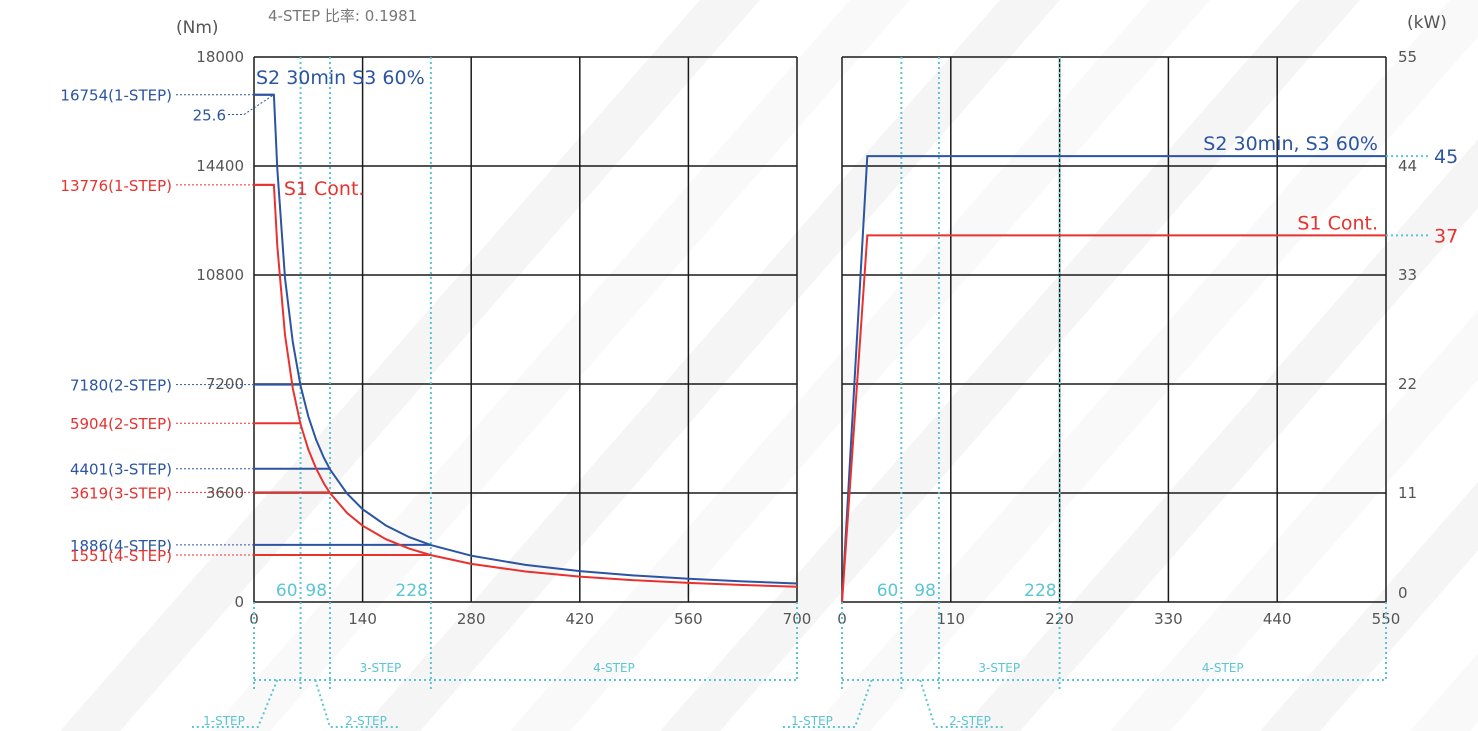  Describe the element at coordinates (579, 619) in the screenshot. I see `torque-x-tick-label: 420` at that location.